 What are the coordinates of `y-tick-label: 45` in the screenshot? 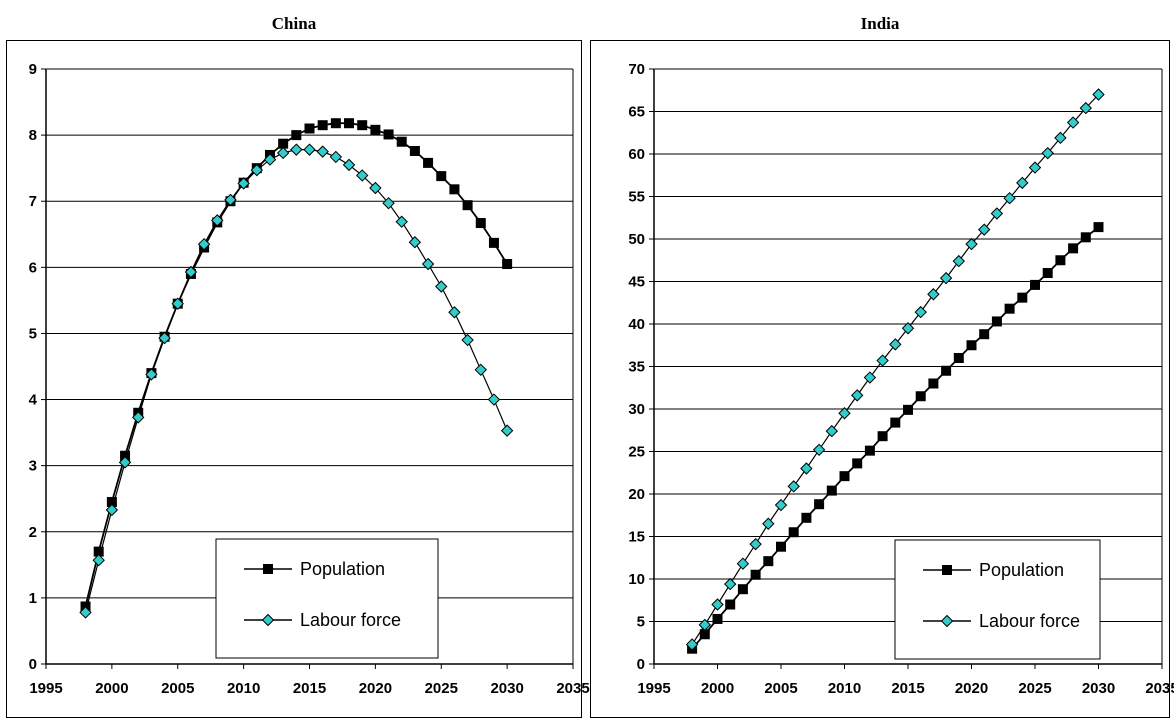 It's located at (636, 282).